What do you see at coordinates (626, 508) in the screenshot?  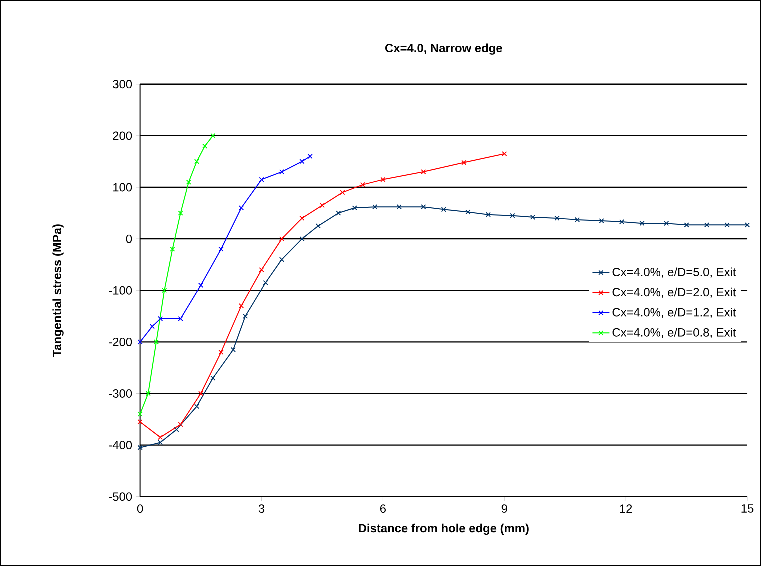 I see `x-tick-label: 12` at bounding box center [626, 508].